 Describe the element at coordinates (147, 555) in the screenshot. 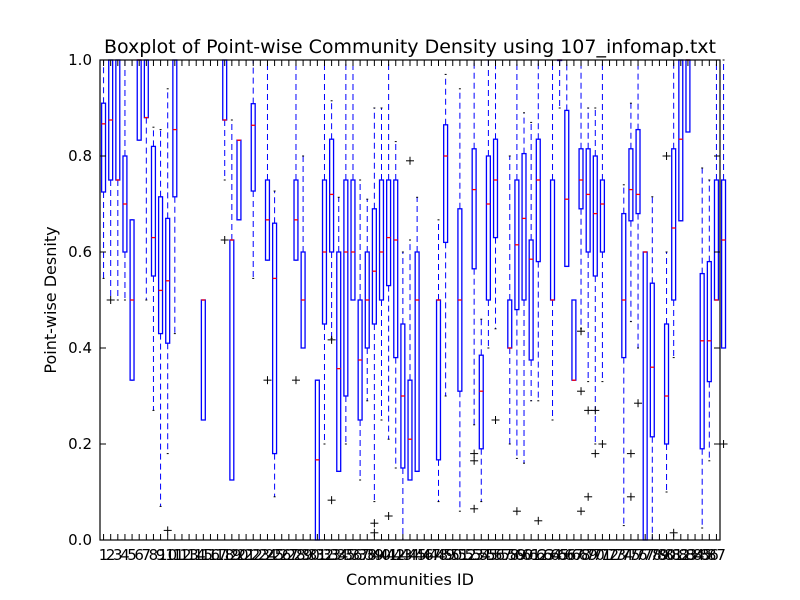

I see `x-tick-label: 7` at that location.